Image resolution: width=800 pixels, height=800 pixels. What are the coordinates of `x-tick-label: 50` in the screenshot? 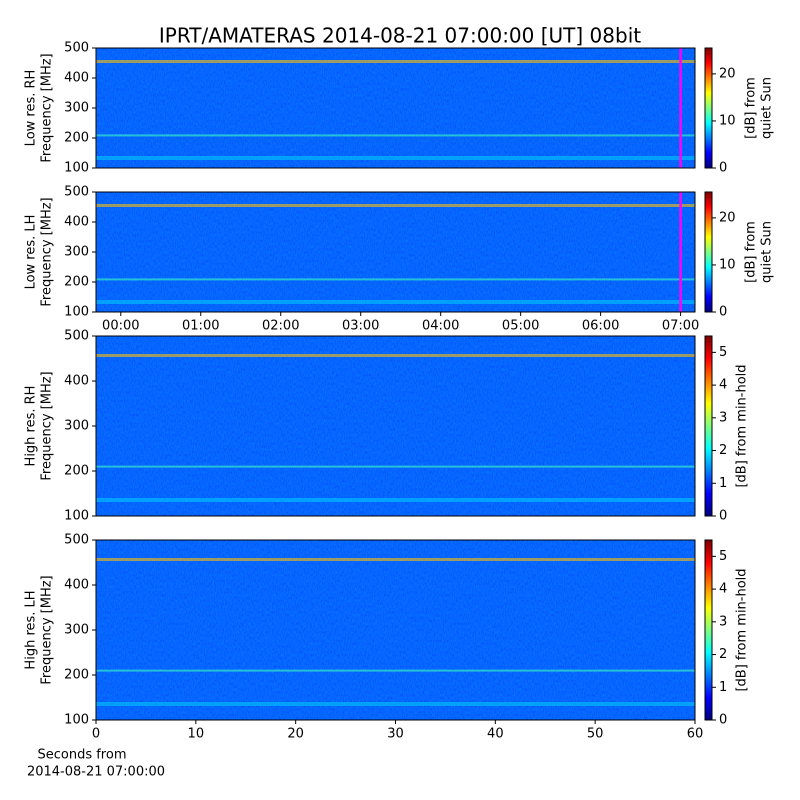 It's located at (595, 734).